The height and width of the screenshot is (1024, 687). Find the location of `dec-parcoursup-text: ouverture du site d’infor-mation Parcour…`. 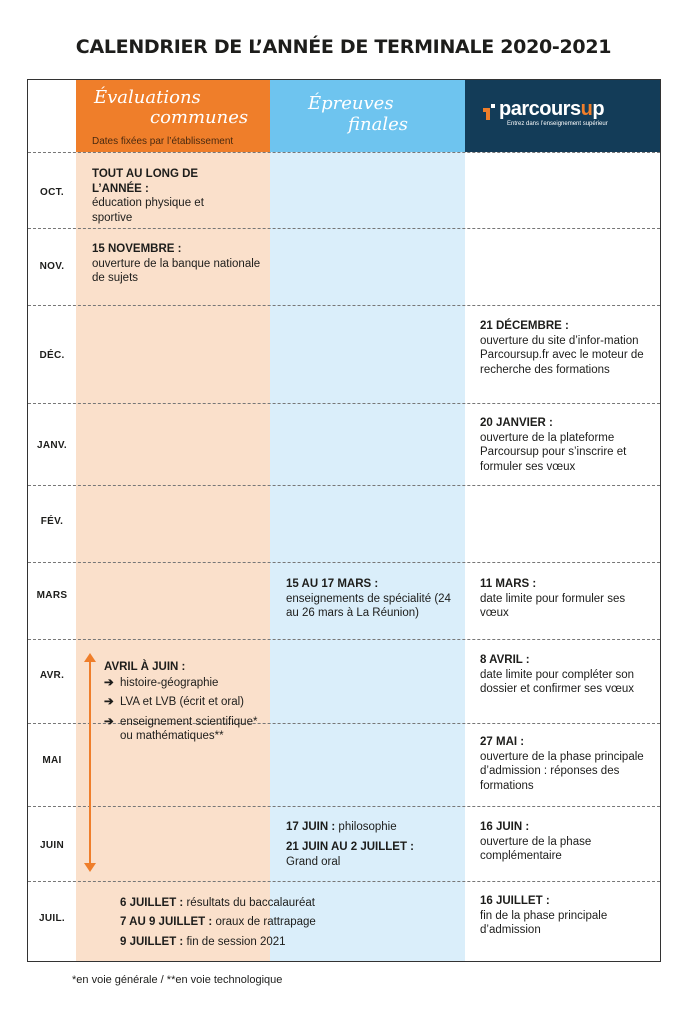

dec-parcoursup-text: ouverture du site d’infor-mation Parcour… is located at coordinates (562, 355).